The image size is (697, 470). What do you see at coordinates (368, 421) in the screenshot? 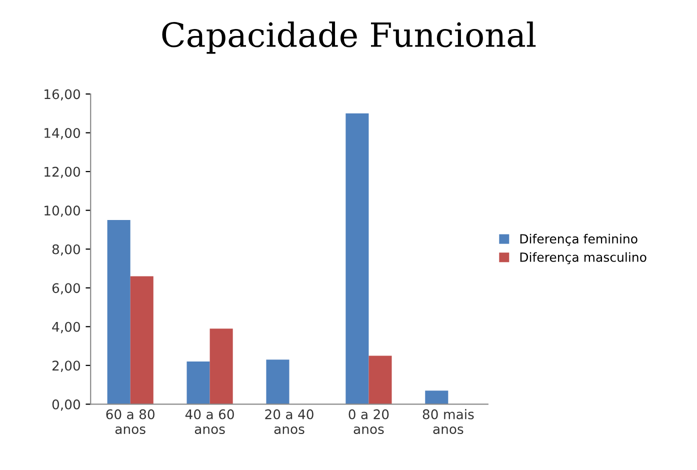
I see `x-tick-label: 0 a 20 anos` at bounding box center [368, 421].